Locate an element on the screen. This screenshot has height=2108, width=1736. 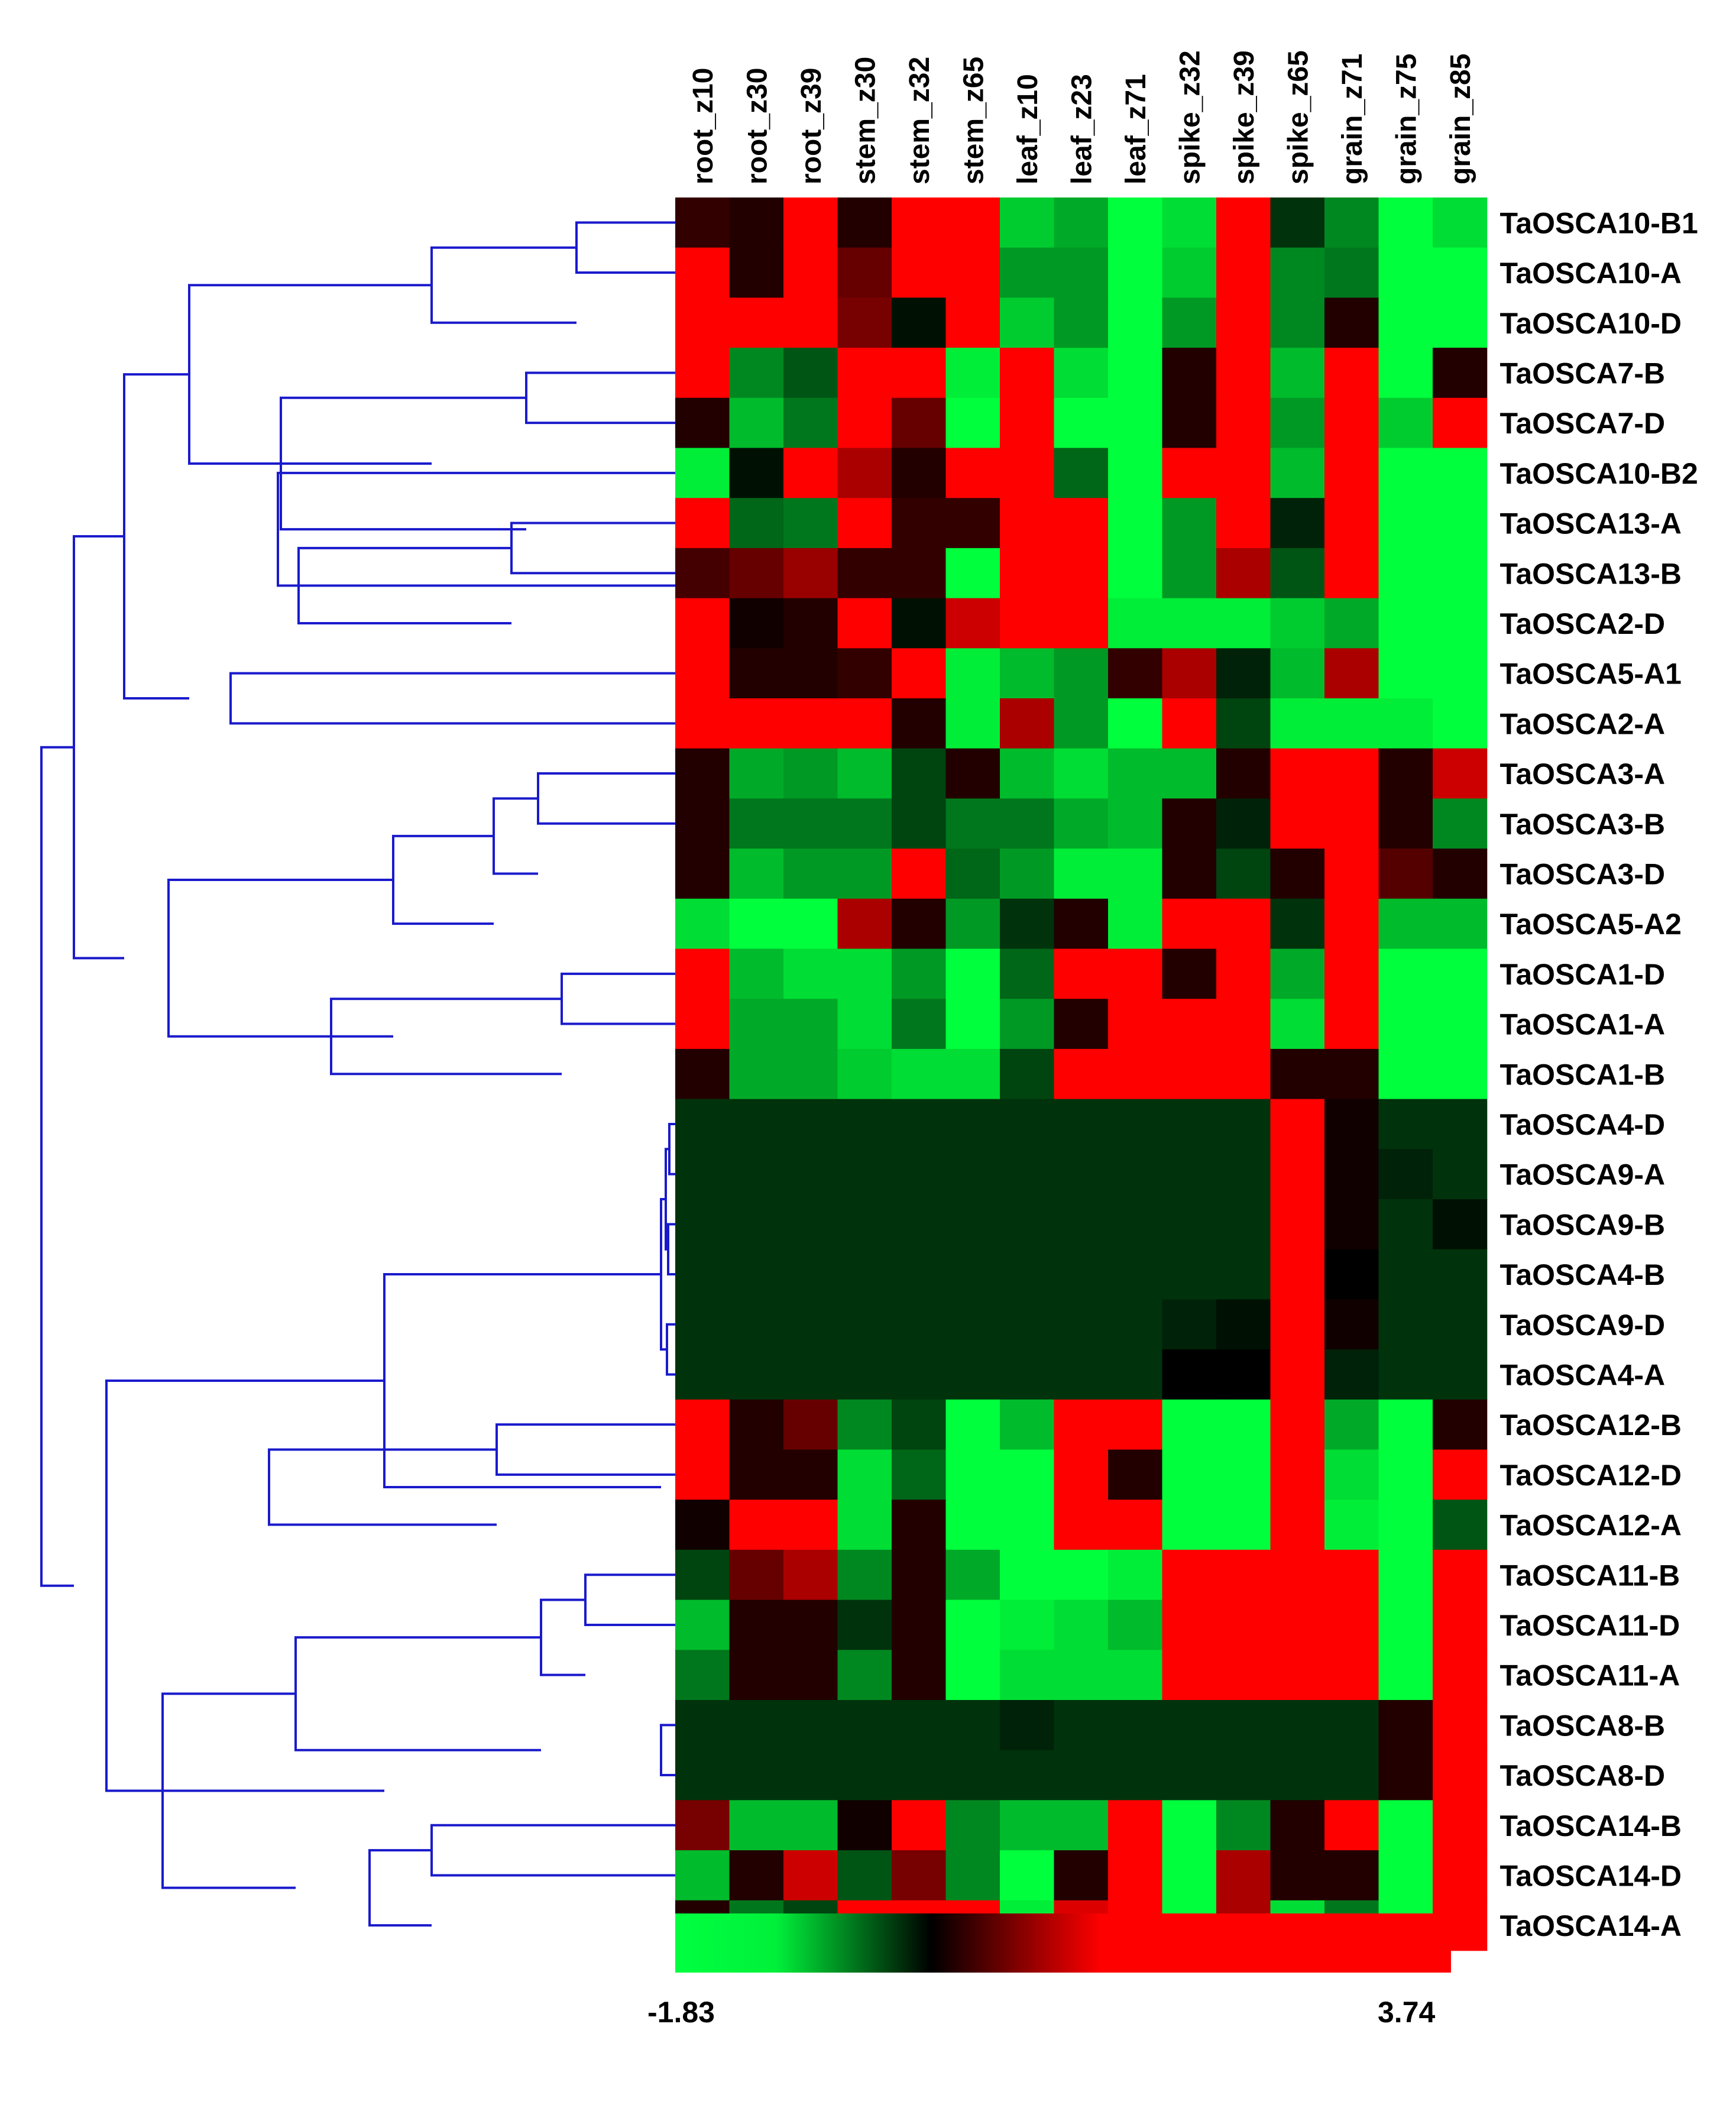
column-label: grain_z75 is located at coordinates (1406, 119).